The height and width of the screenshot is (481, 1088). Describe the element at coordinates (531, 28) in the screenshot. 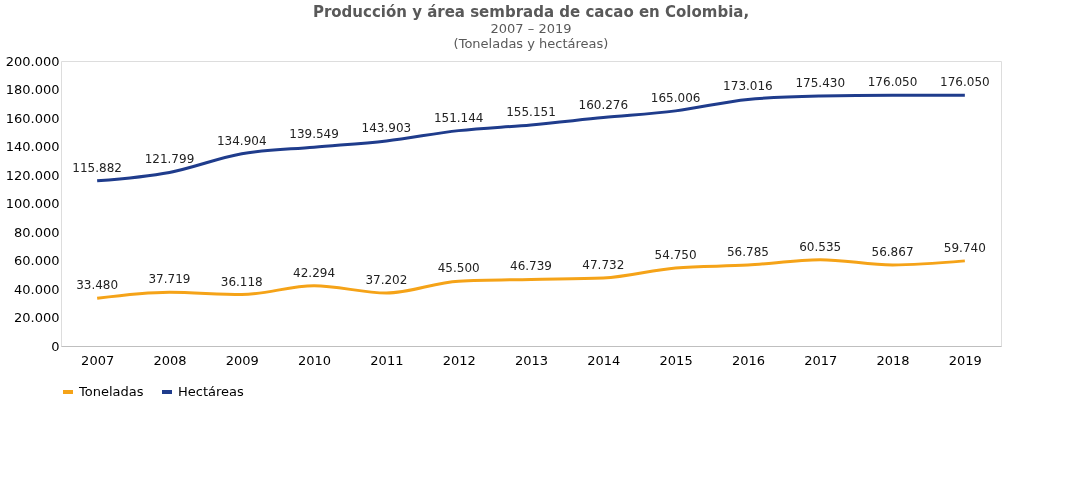

I see `text: 2007 – 2019` at that location.